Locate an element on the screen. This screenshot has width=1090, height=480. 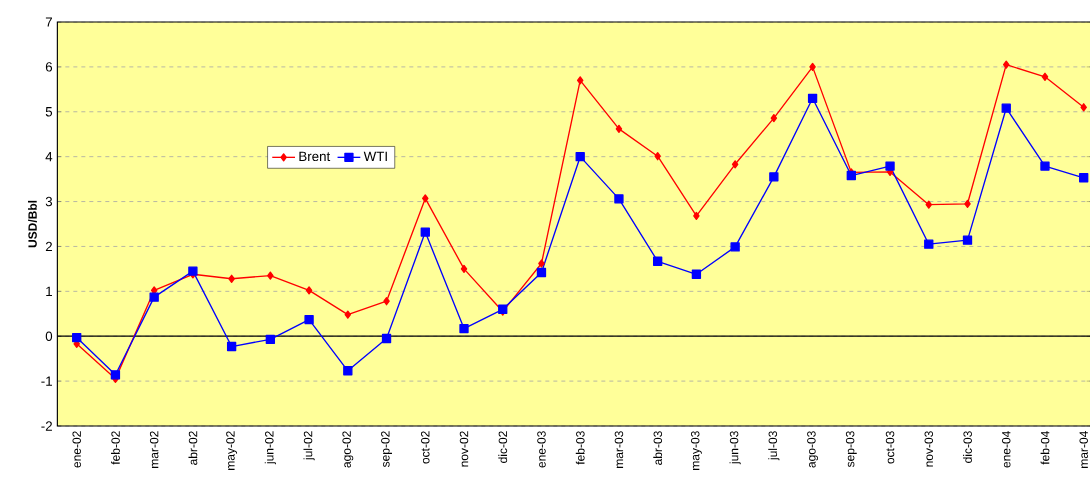
x-tick-label: ene-02 is located at coordinates (76, 449).